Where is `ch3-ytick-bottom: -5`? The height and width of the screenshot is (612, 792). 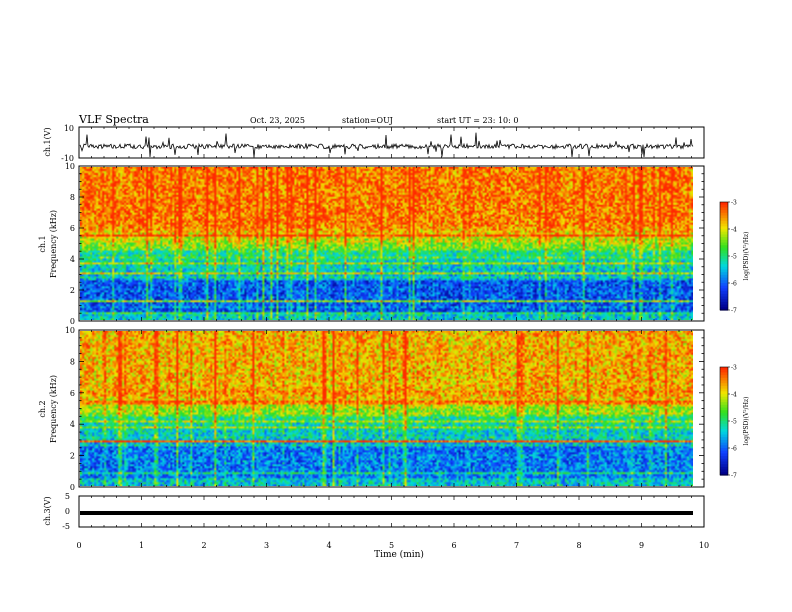
ch3-ytick-bottom: -5 is located at coordinates (66, 526).